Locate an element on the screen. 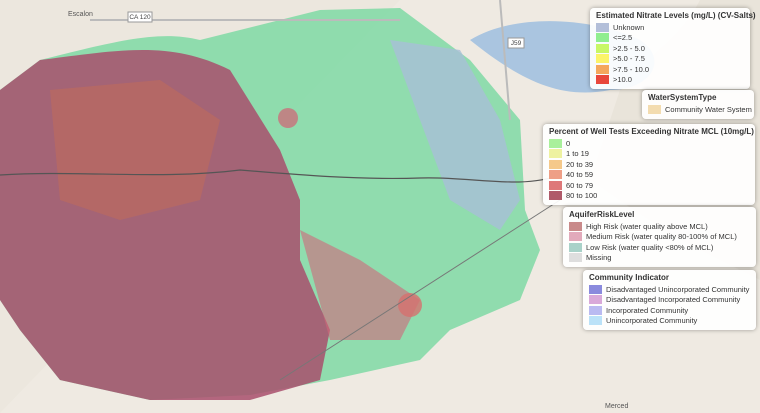 This screenshot has height=413, width=760. road-label: CA 120 is located at coordinates (140, 17).